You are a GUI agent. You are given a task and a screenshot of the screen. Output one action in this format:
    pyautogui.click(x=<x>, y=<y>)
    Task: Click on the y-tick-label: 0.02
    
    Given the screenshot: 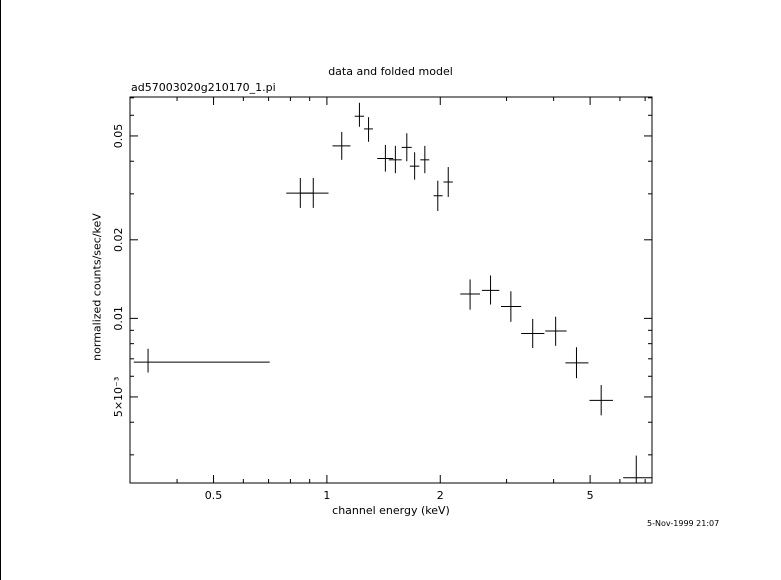 What is the action you would take?
    pyautogui.click(x=118, y=240)
    